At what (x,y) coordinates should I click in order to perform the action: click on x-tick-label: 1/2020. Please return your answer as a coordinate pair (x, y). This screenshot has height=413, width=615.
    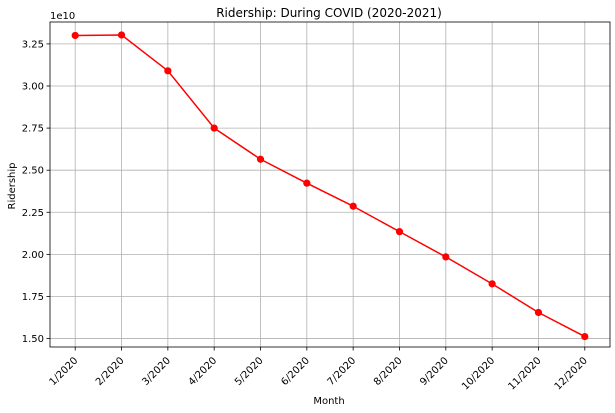
    Looking at the image, I should click on (64, 371).